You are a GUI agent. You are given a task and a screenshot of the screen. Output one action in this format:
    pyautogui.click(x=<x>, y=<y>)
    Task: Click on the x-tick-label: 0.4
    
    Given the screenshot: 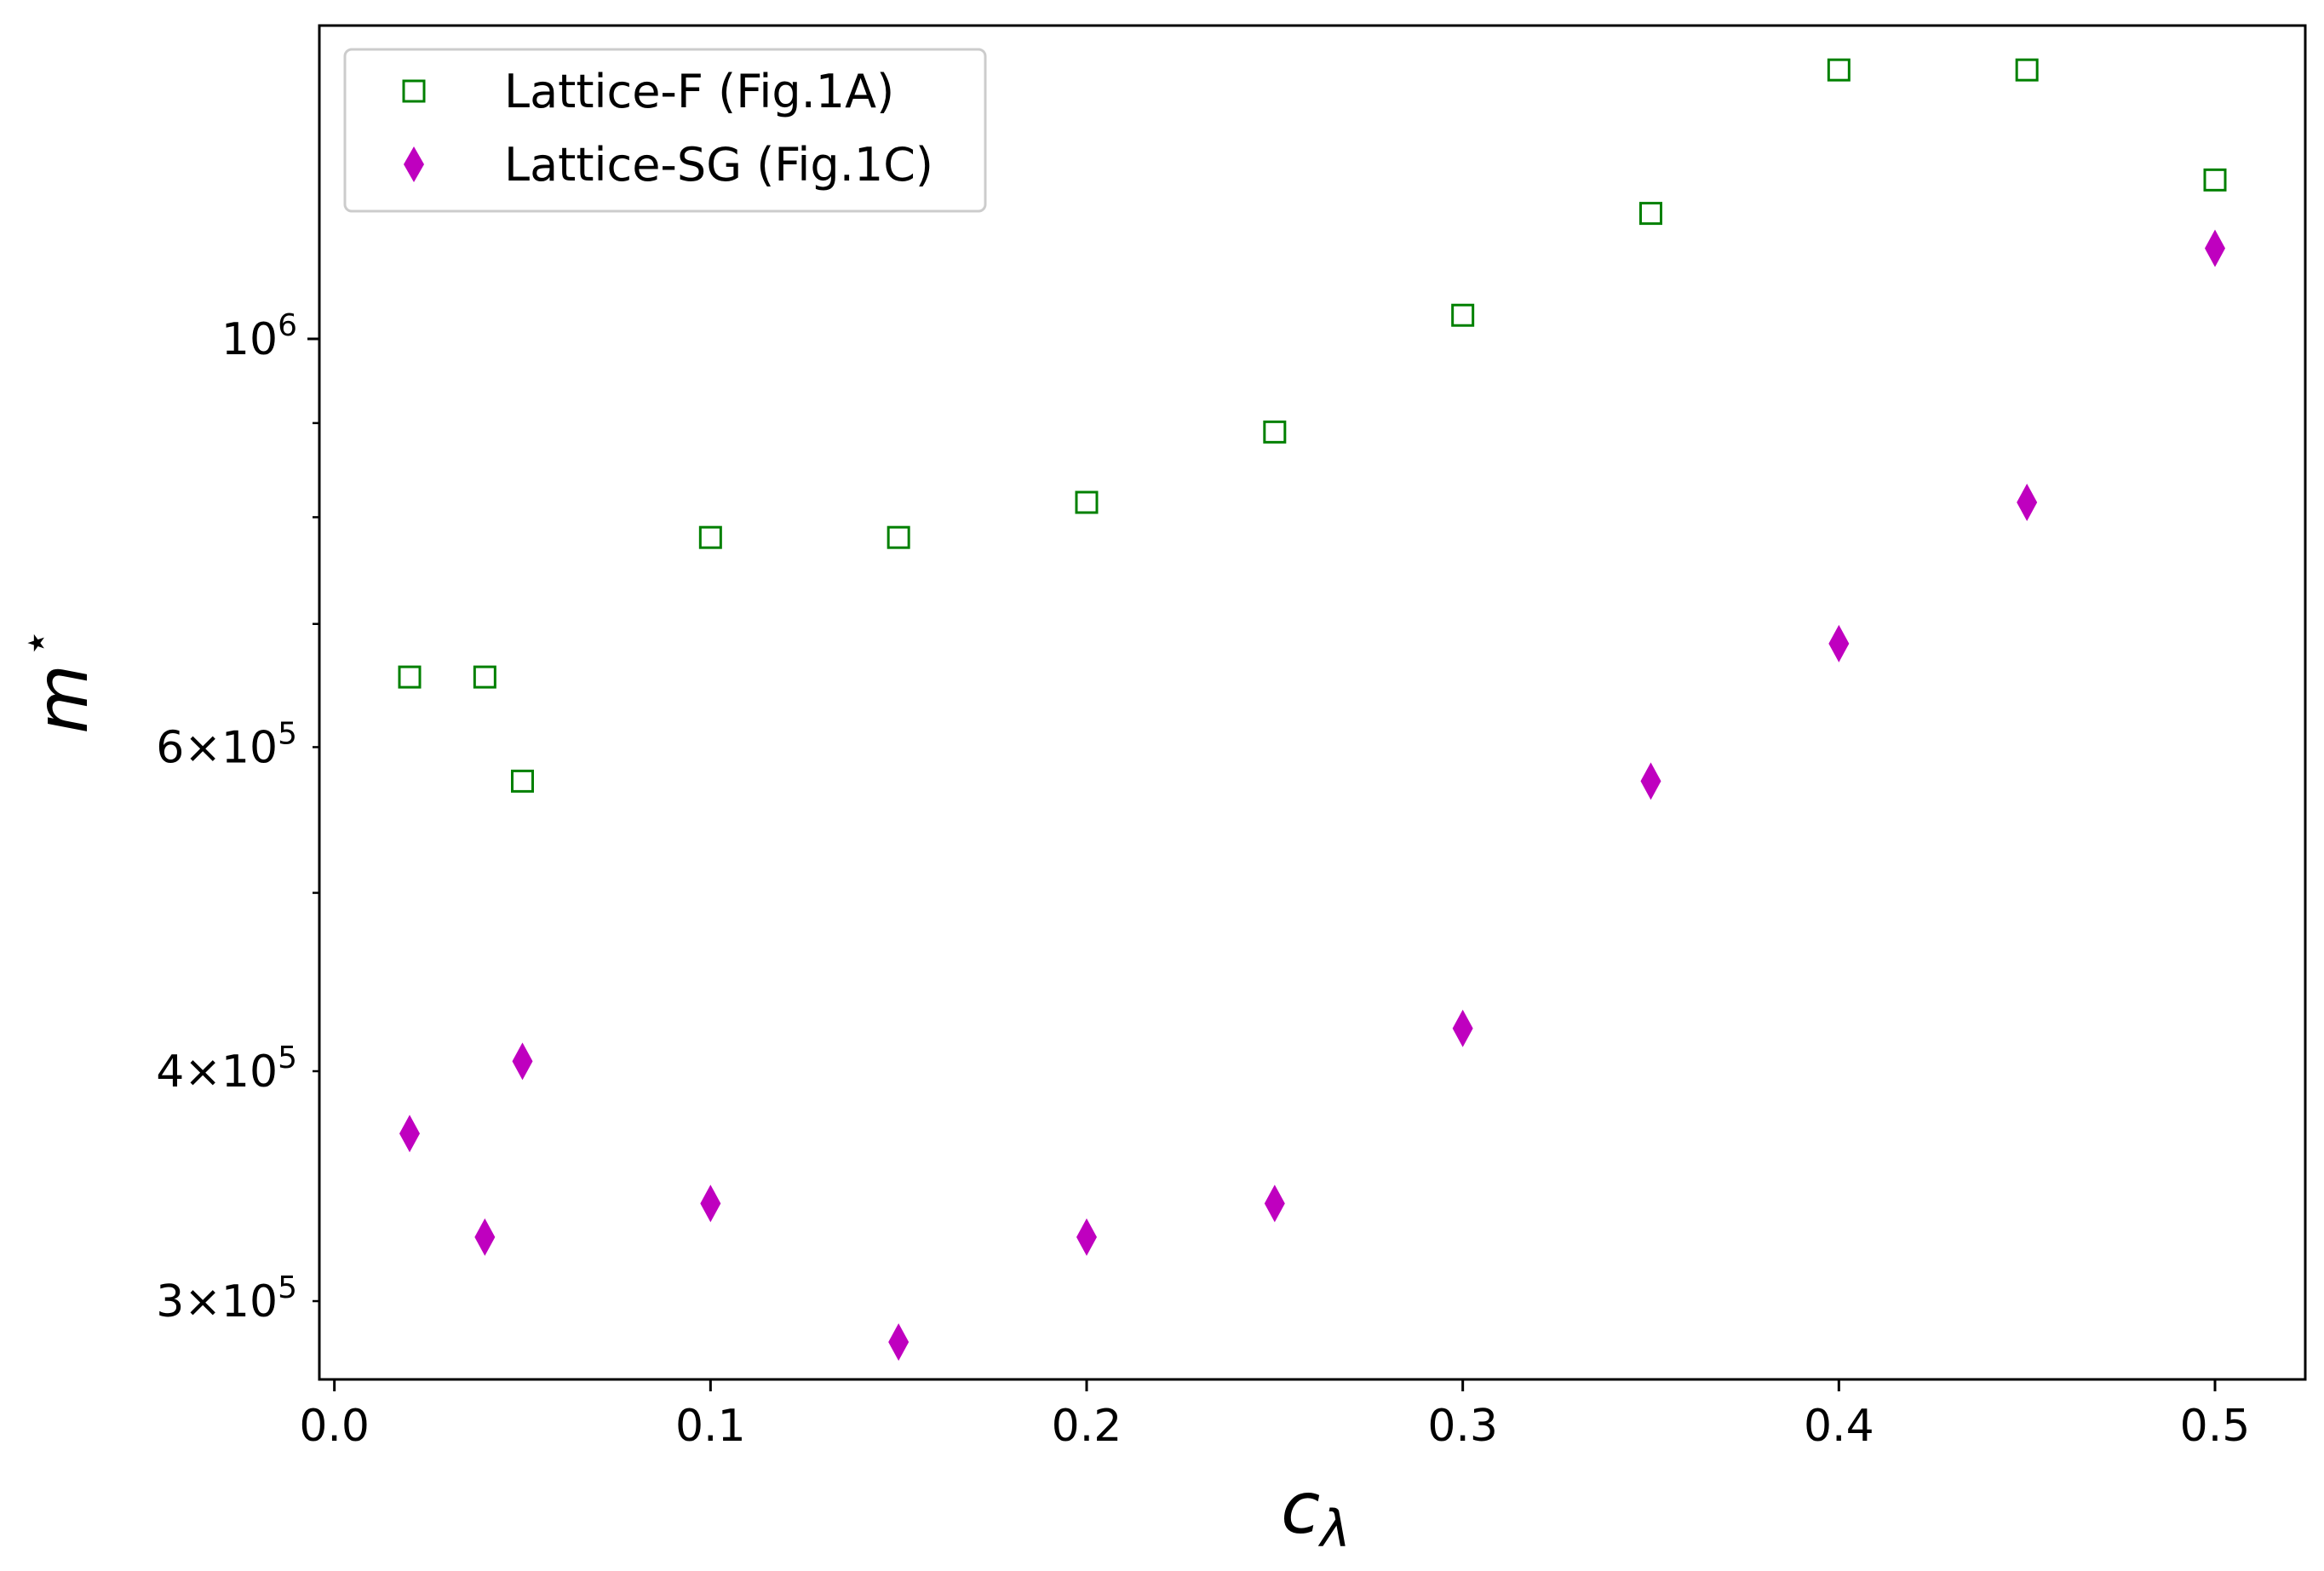 What is the action you would take?
    pyautogui.click(x=1839, y=1426)
    